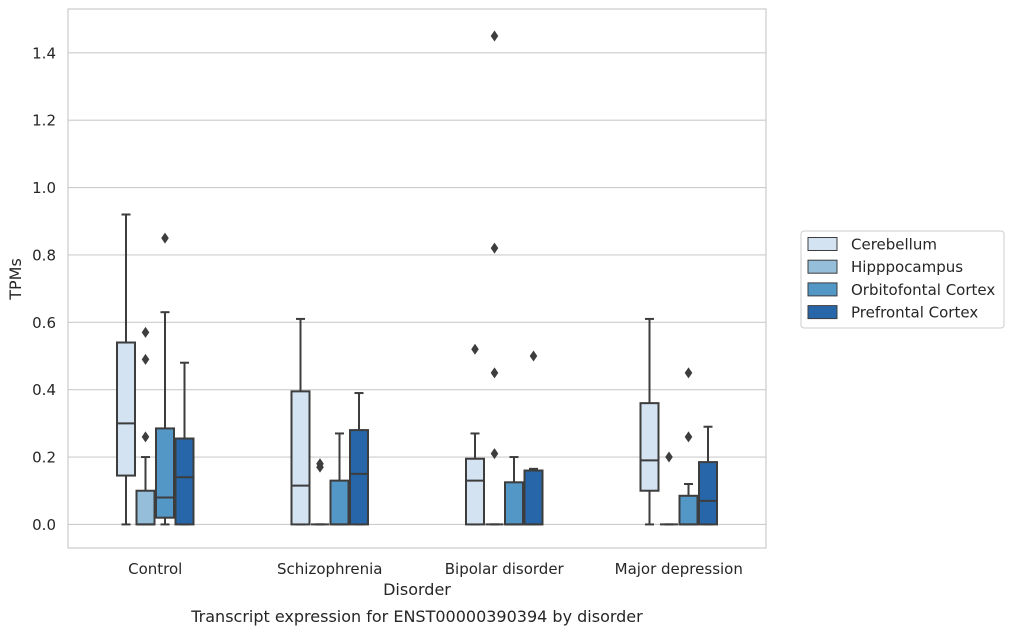 The image size is (1014, 638). Describe the element at coordinates (44, 323) in the screenshot. I see `y-tick-label: 0.6` at that location.